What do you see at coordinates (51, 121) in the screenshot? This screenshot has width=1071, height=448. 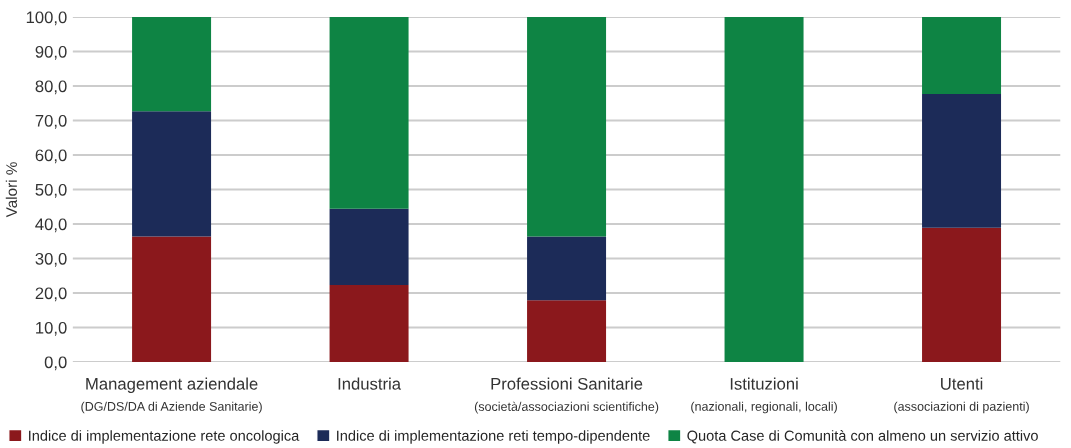 I see `y-tick-label: 70,0` at bounding box center [51, 121].